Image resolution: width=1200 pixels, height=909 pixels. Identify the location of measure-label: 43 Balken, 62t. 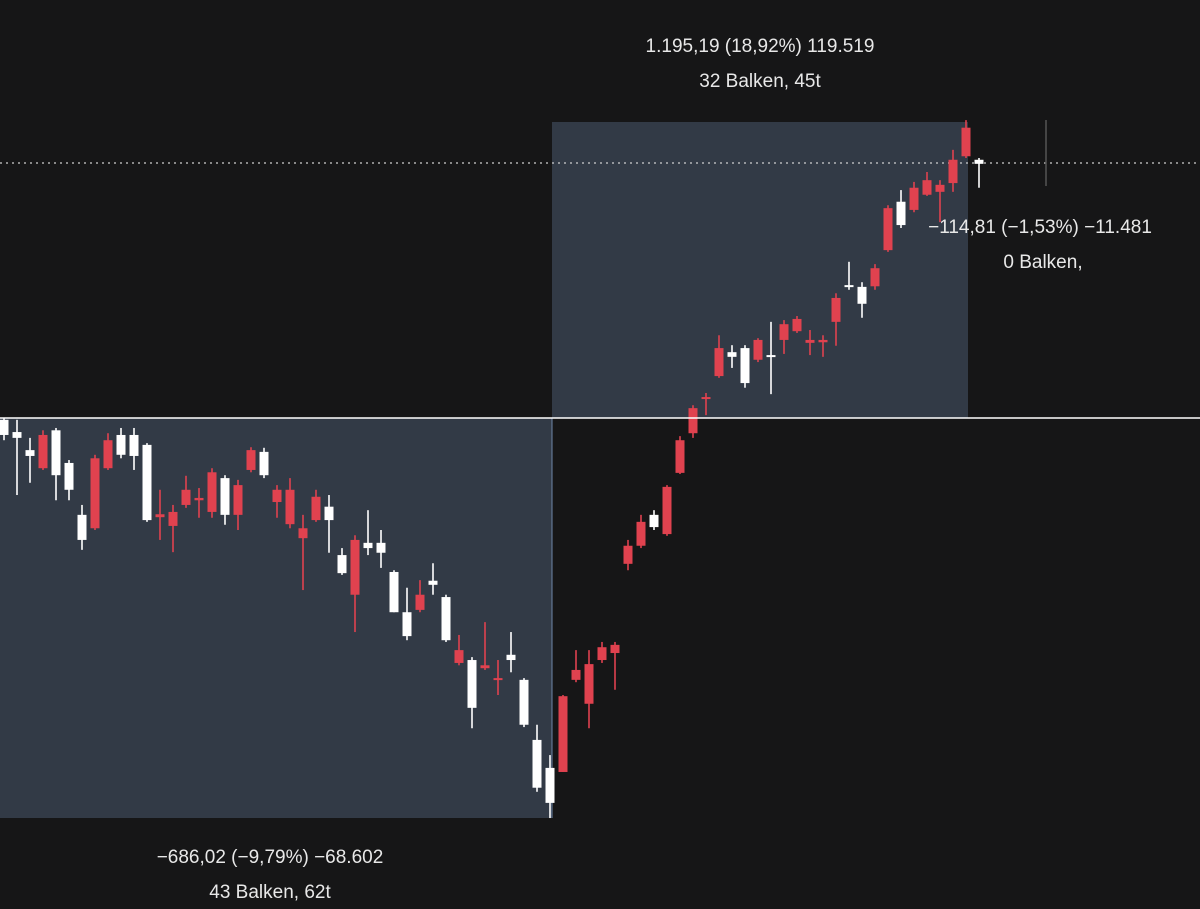
(270, 892).